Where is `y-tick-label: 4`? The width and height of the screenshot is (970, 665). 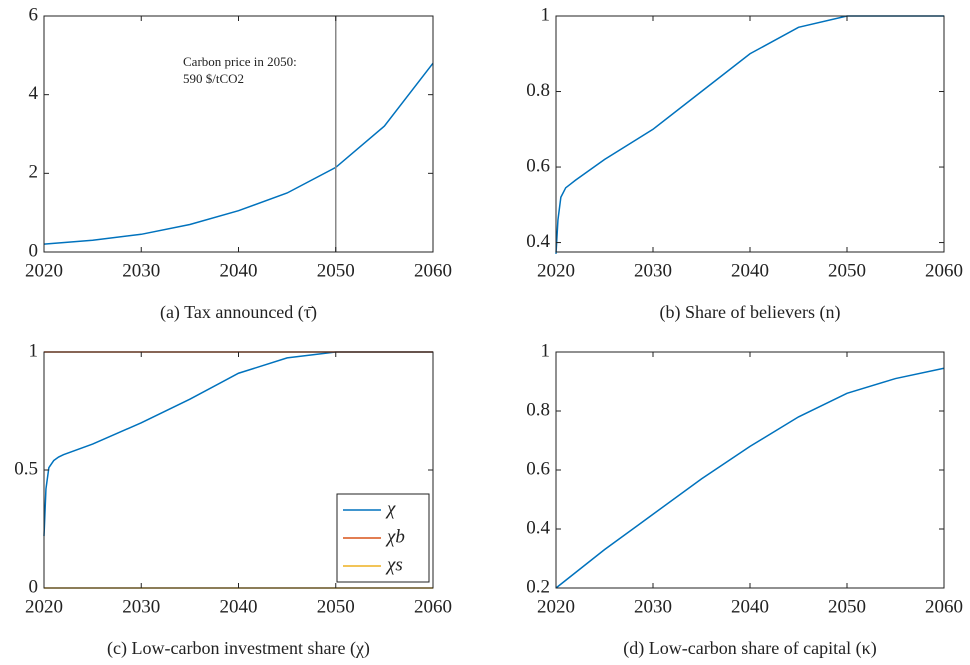 y-tick-label: 4 is located at coordinates (34, 93).